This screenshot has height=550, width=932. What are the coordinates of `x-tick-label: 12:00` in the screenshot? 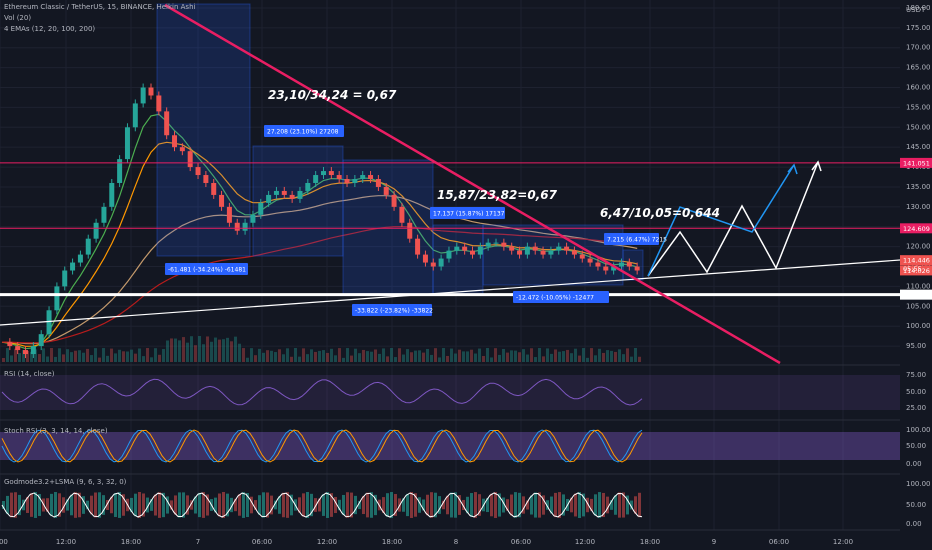 It's located at (327, 542).